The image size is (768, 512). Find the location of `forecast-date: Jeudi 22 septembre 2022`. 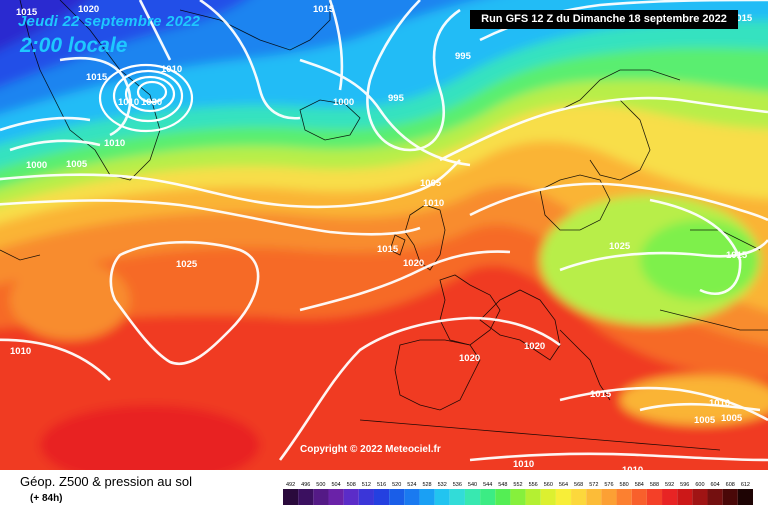

forecast-date: Jeudi 22 septembre 2022 is located at coordinates (109, 21).